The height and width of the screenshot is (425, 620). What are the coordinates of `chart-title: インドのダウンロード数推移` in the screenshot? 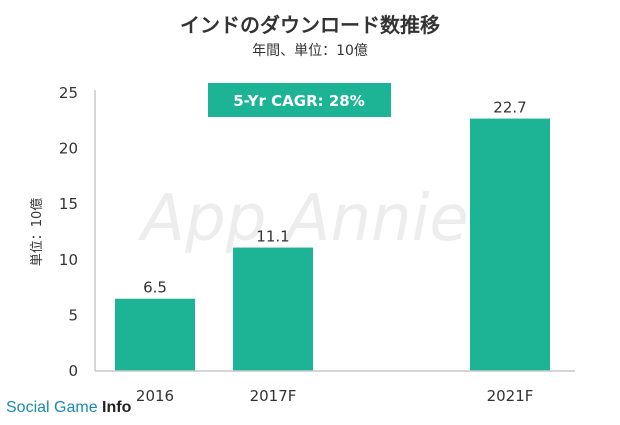 It's located at (310, 25).